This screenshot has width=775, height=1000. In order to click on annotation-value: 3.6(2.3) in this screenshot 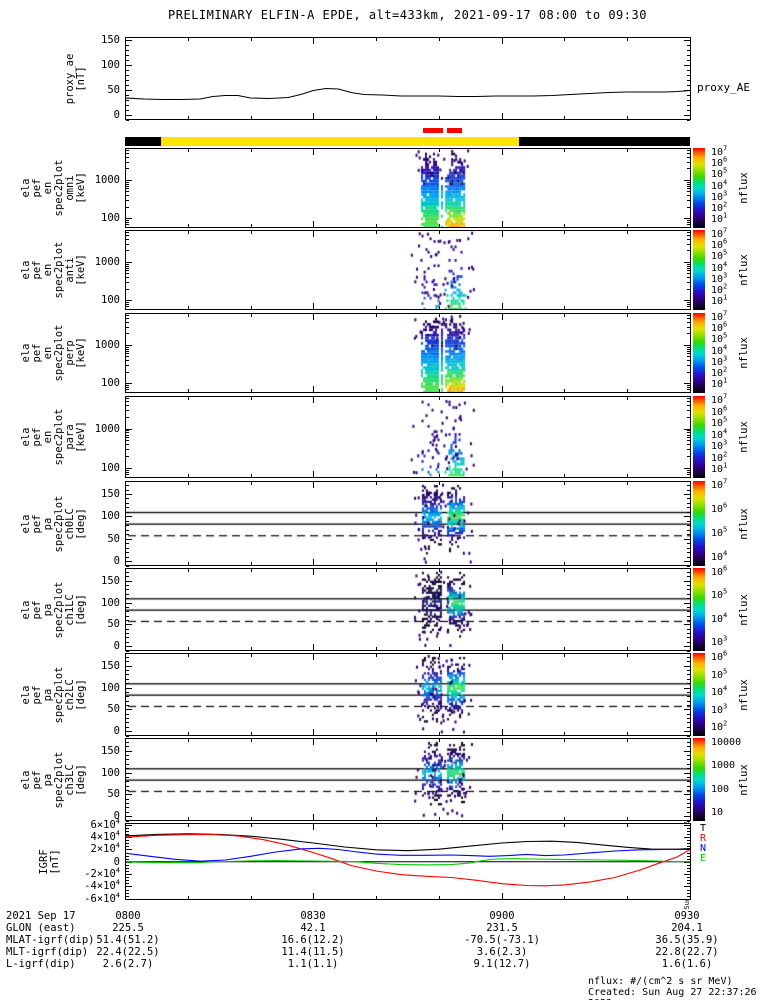, I will do `click(502, 952)`.